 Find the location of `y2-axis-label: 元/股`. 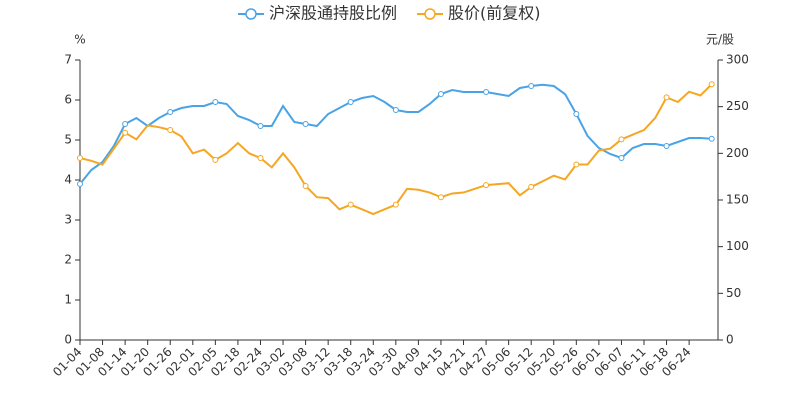

y2-axis-label: 元/股 is located at coordinates (720, 40).